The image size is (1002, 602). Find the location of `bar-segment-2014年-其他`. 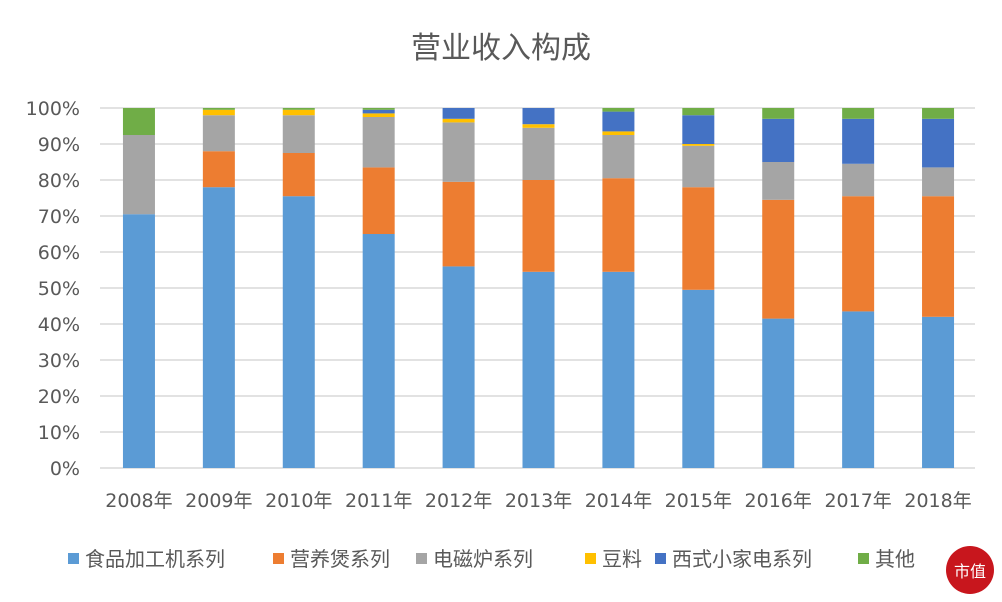

bar-segment-2014年-其他 is located at coordinates (618, 110).